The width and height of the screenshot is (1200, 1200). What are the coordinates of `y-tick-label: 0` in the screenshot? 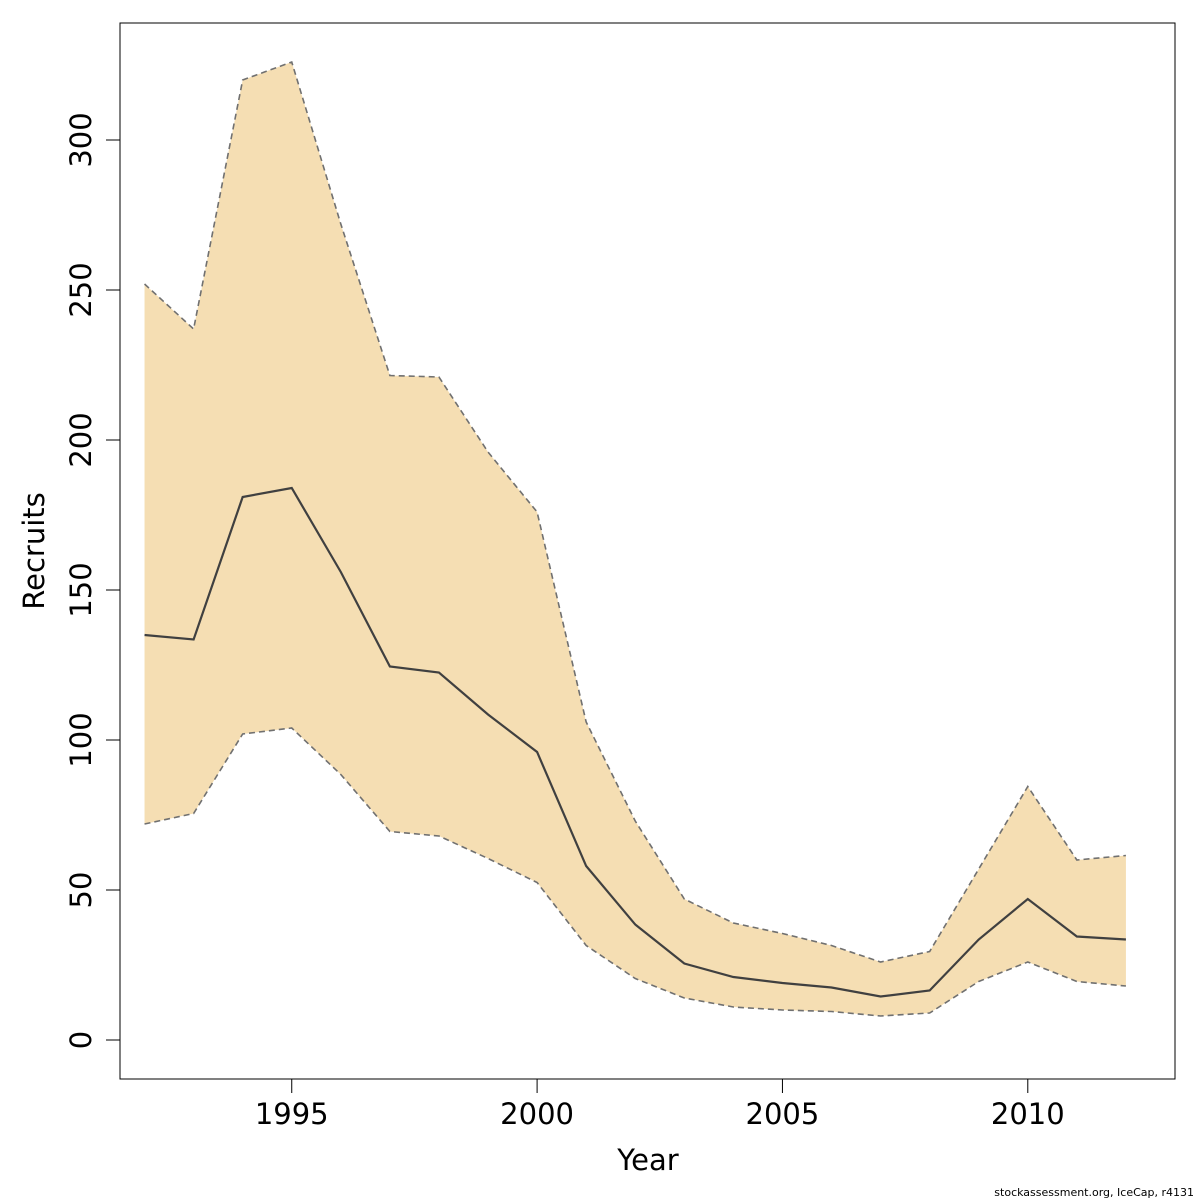 It's located at (81, 1040).